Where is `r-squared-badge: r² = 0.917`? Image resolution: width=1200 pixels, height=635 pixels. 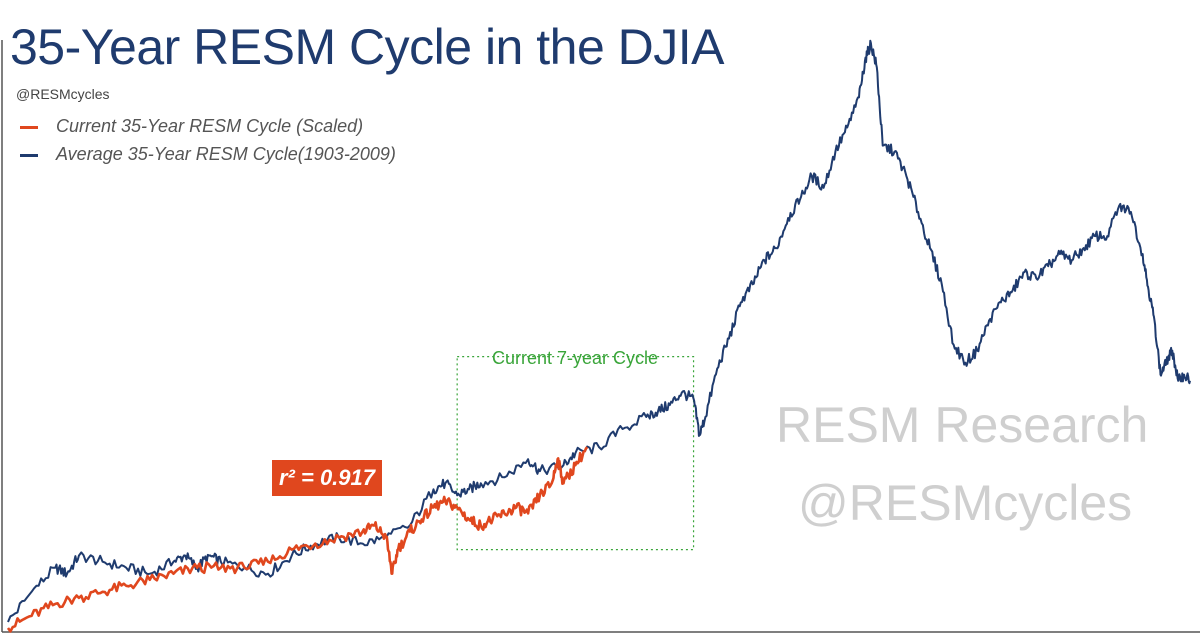 r-squared-badge: r² = 0.917 is located at coordinates (327, 478).